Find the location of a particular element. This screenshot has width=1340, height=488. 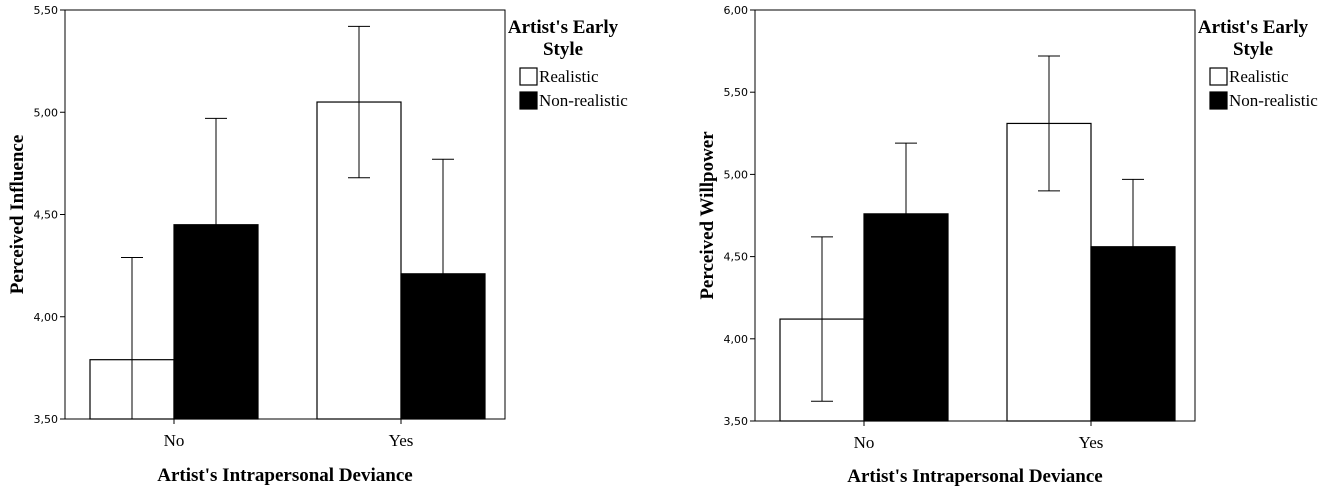

y-axis-label: Perceived Influence is located at coordinates (17, 215).